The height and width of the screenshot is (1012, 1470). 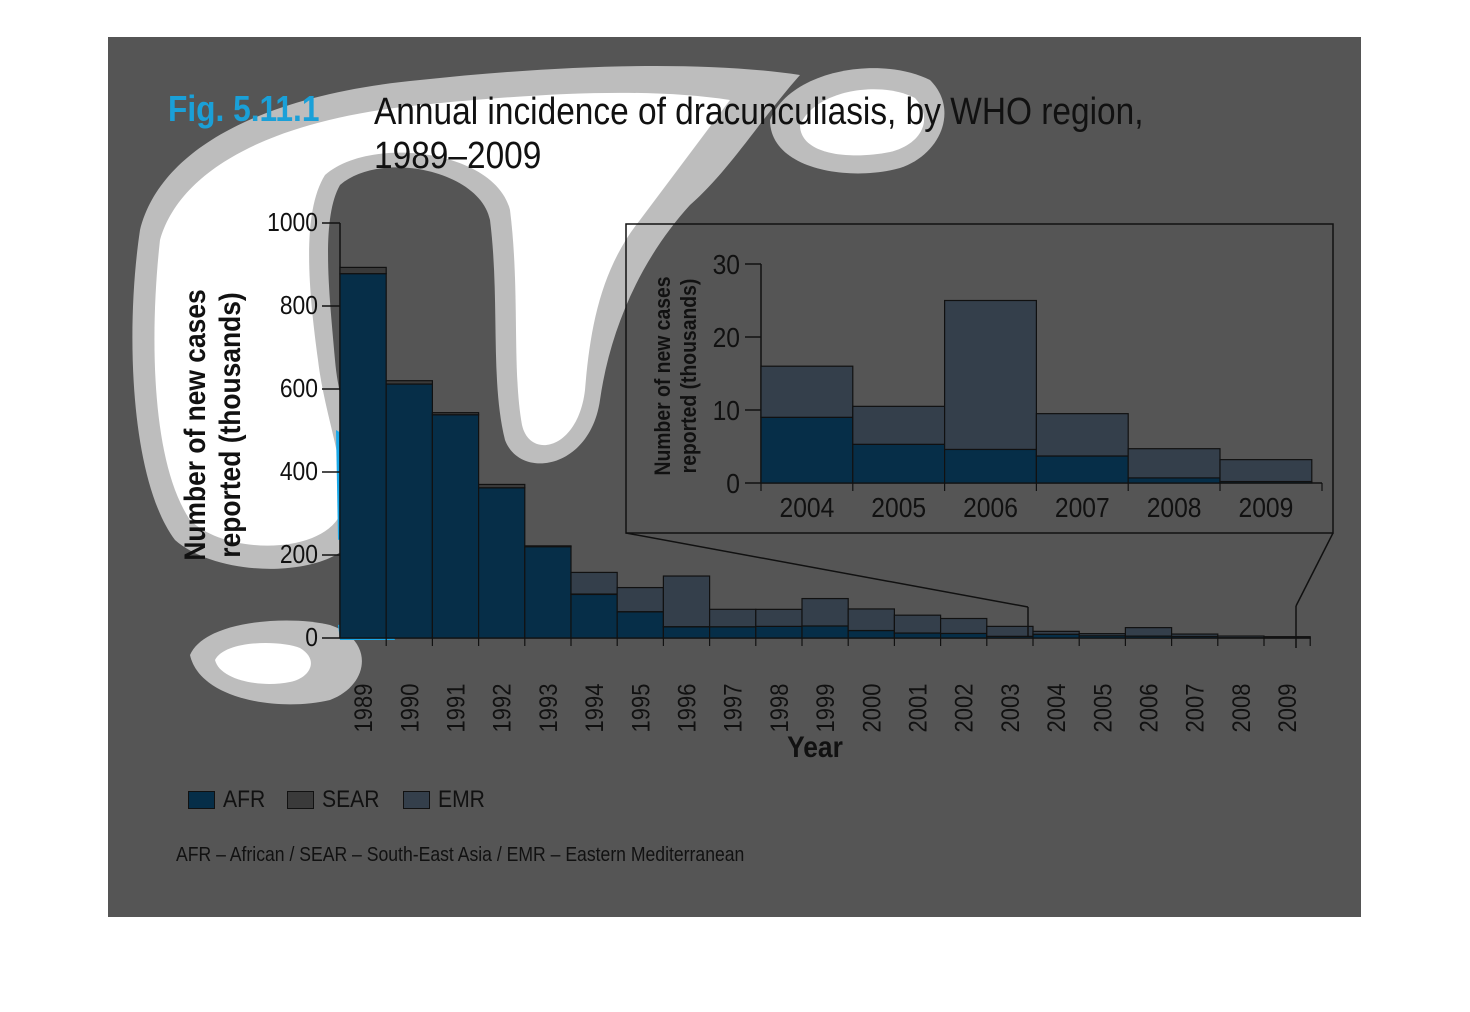 I want to click on y-tick-label: 600, so click(x=299, y=389).